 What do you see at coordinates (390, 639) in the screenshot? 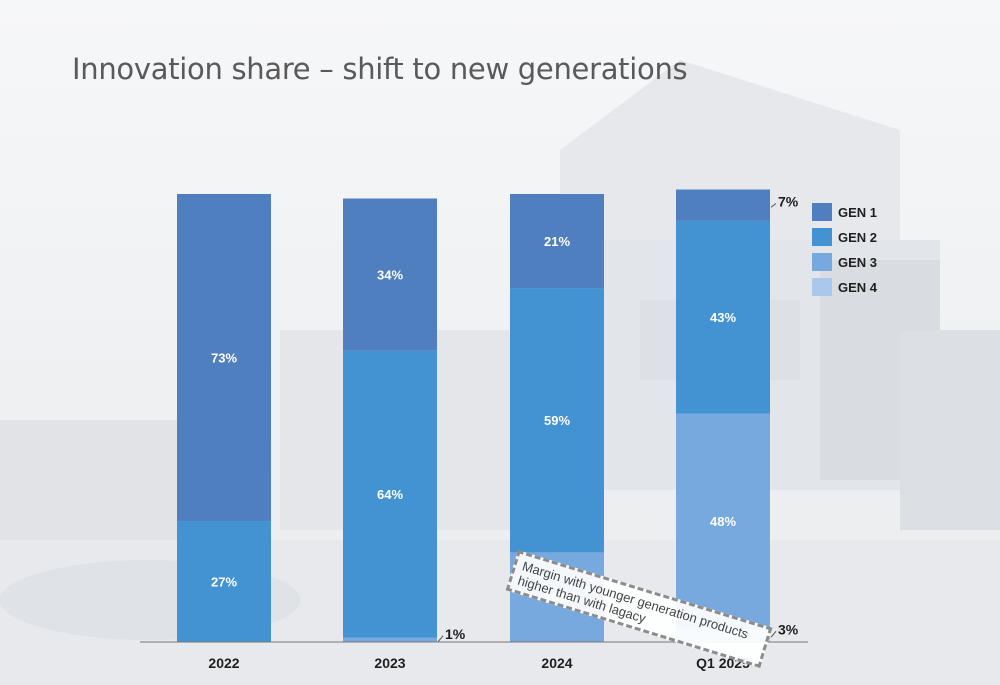
I see `bar-segment-gen-3-2023` at bounding box center [390, 639].